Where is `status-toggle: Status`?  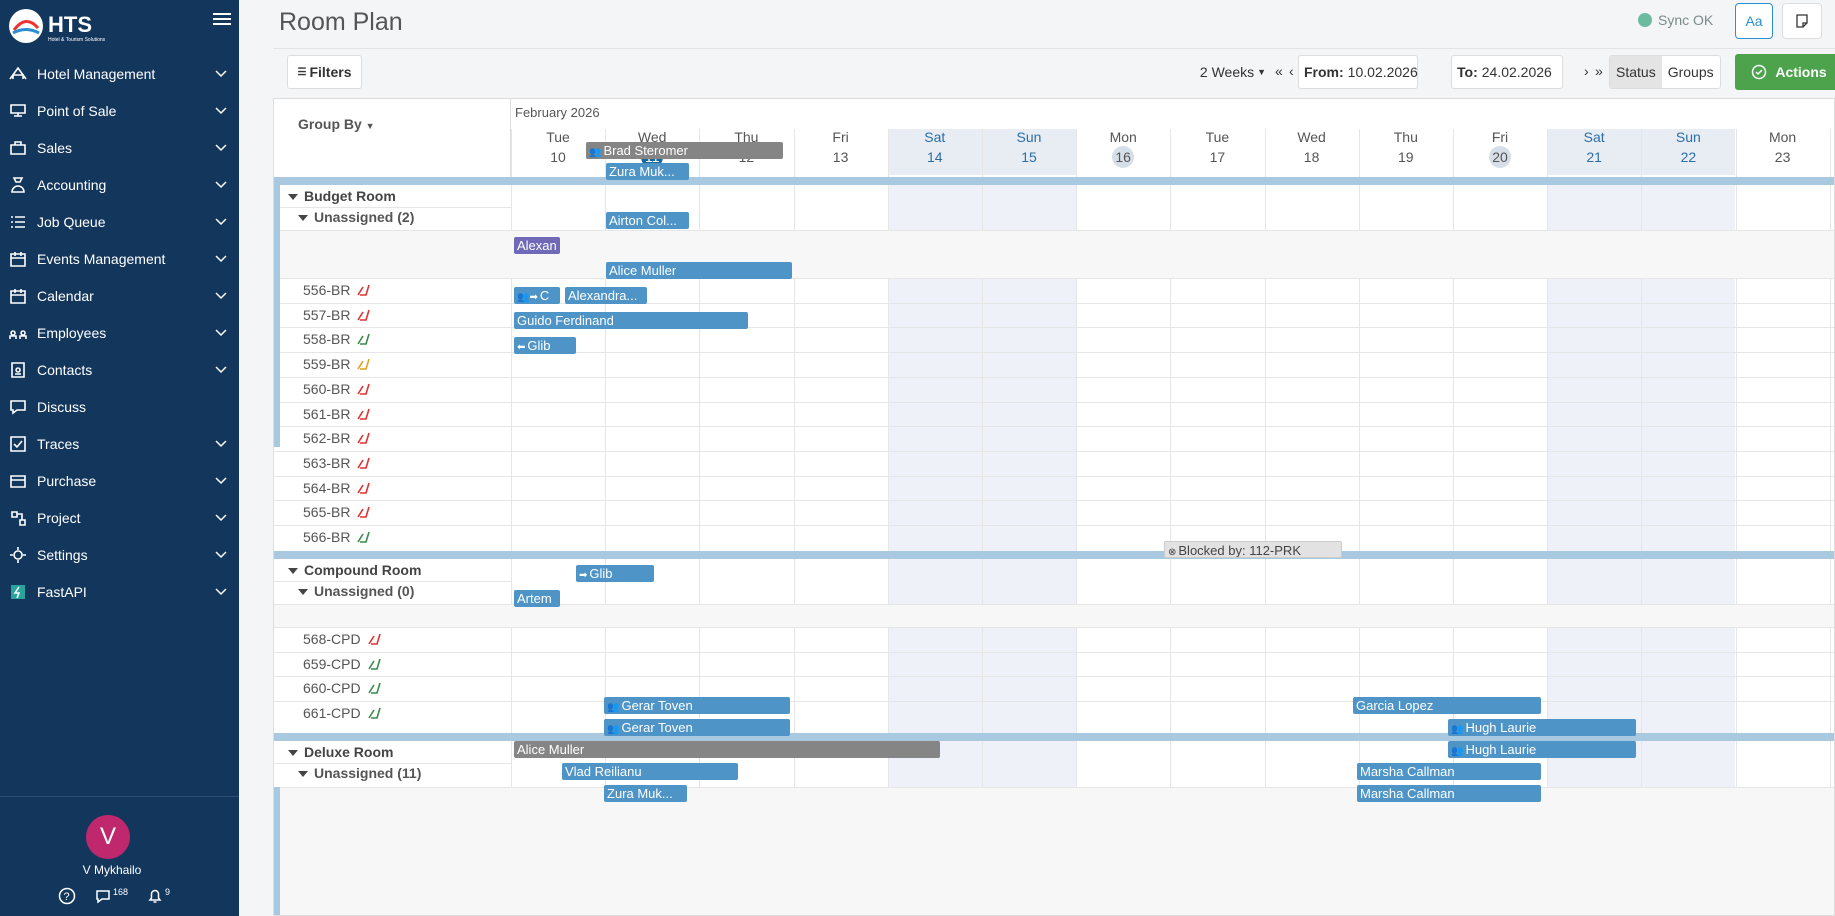 status-toggle: Status is located at coordinates (1636, 72).